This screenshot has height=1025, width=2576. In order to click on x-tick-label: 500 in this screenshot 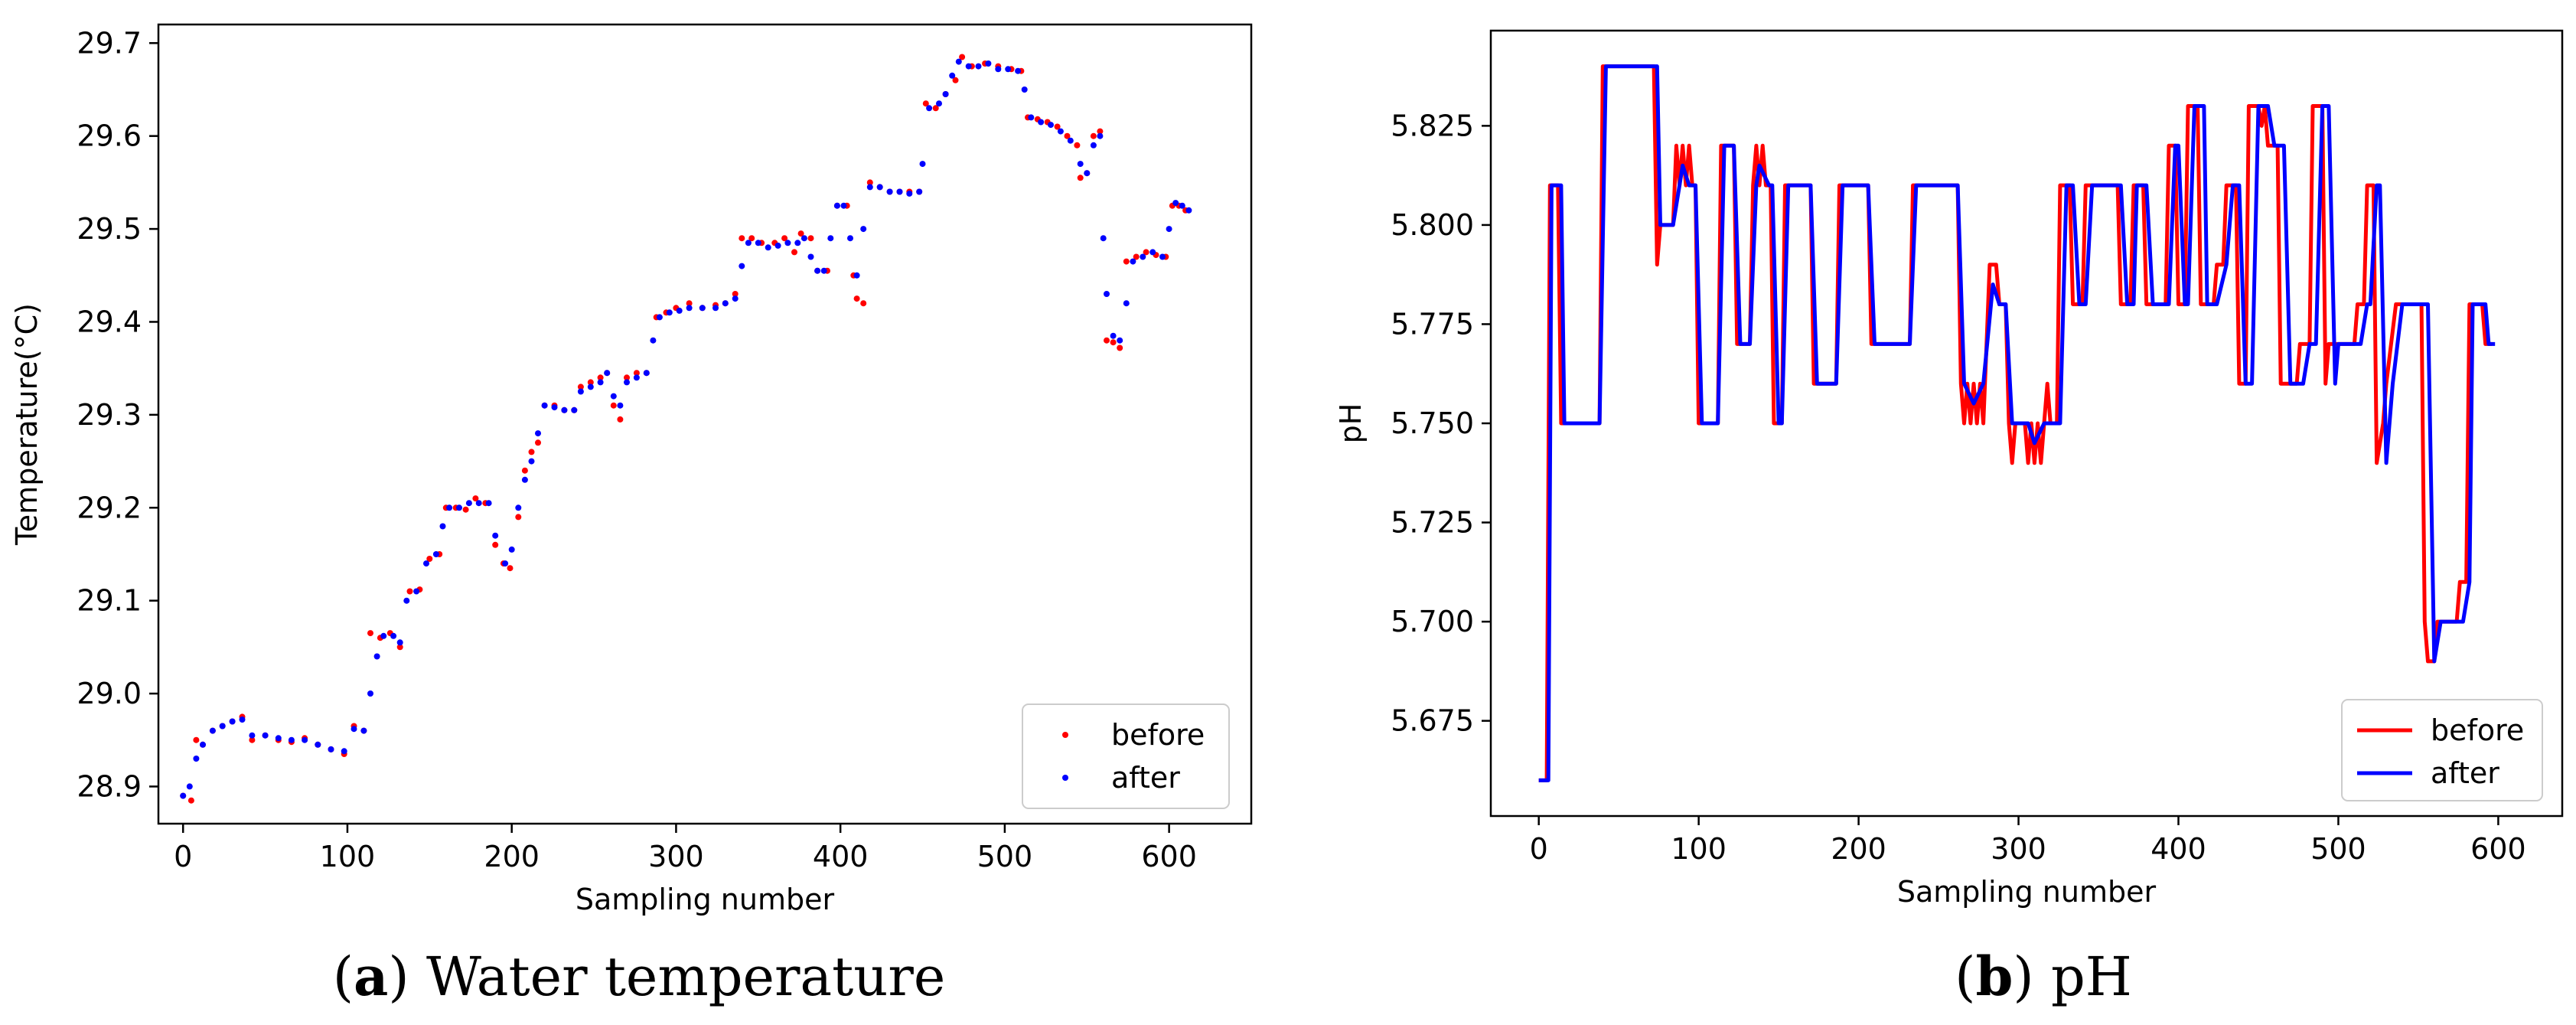, I will do `click(2338, 849)`.